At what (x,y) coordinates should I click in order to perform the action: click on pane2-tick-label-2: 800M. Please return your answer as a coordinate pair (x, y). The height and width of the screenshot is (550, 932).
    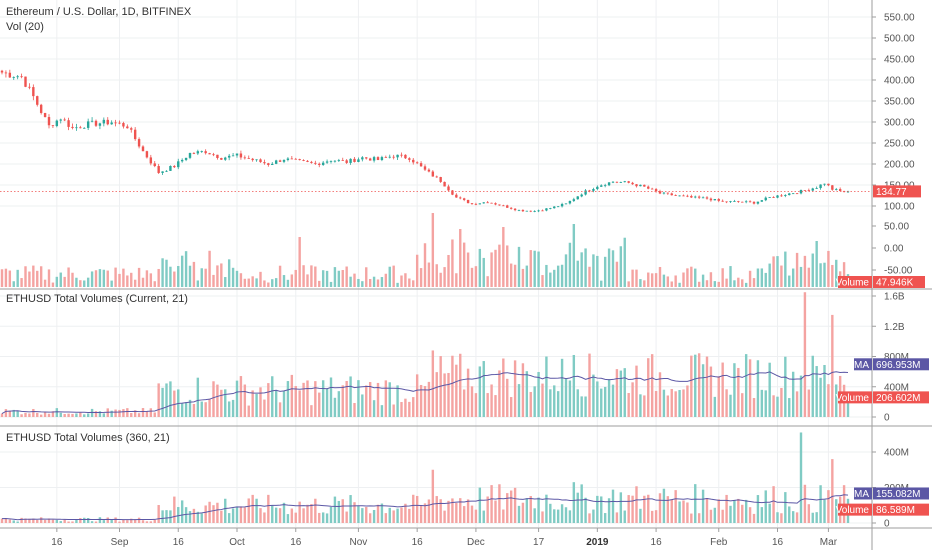
    Looking at the image, I should click on (896, 357).